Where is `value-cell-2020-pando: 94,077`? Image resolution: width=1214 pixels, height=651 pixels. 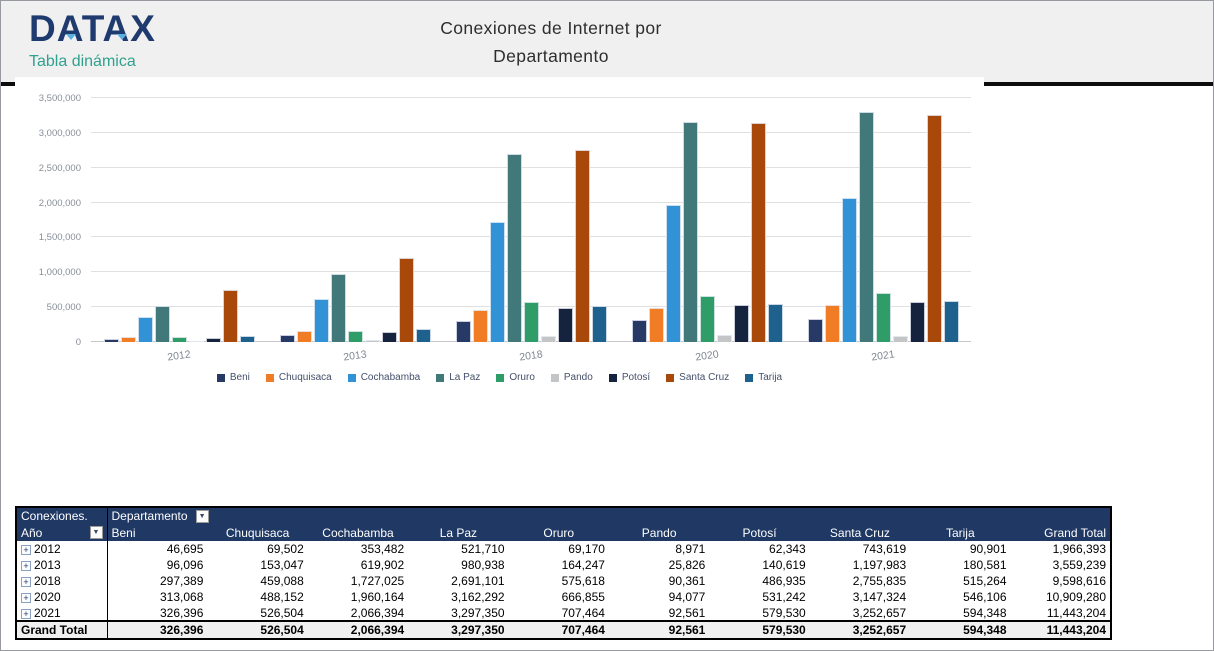 value-cell-2020-pando: 94,077 is located at coordinates (687, 597).